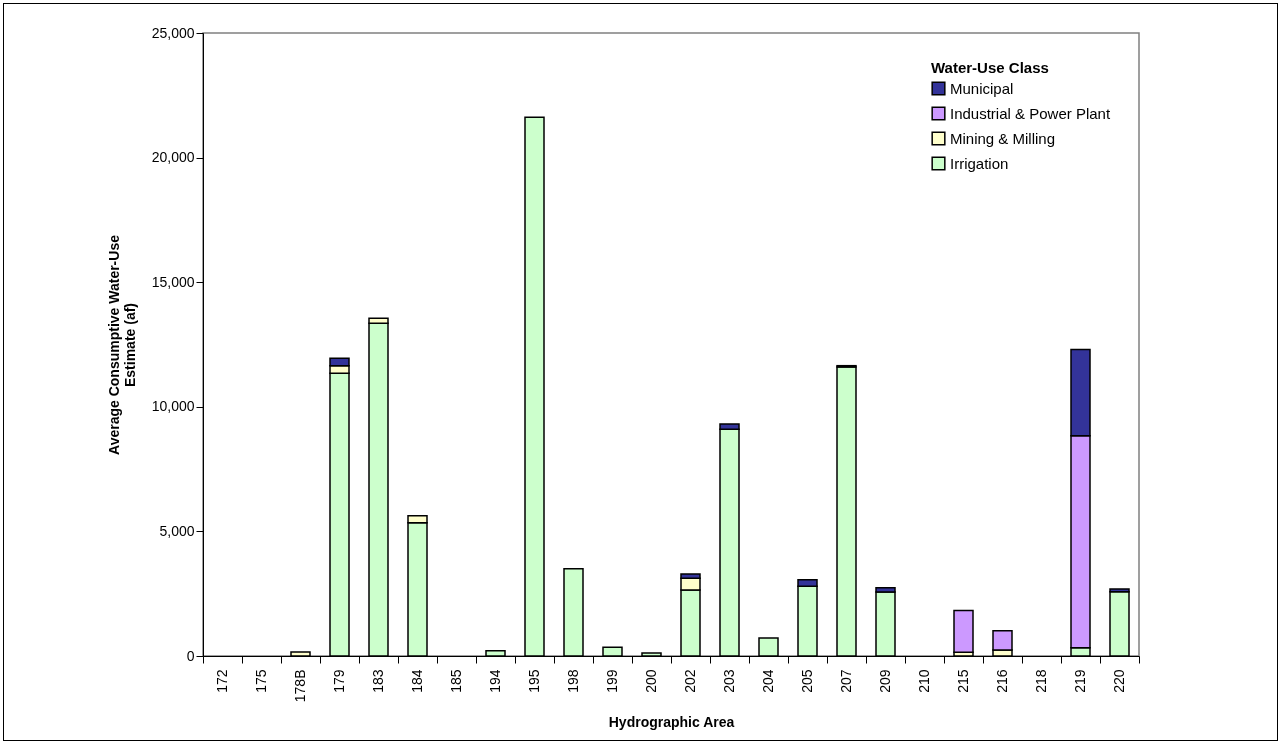  Describe the element at coordinates (173, 281) in the screenshot. I see `y-tick-label: 15,000` at that location.